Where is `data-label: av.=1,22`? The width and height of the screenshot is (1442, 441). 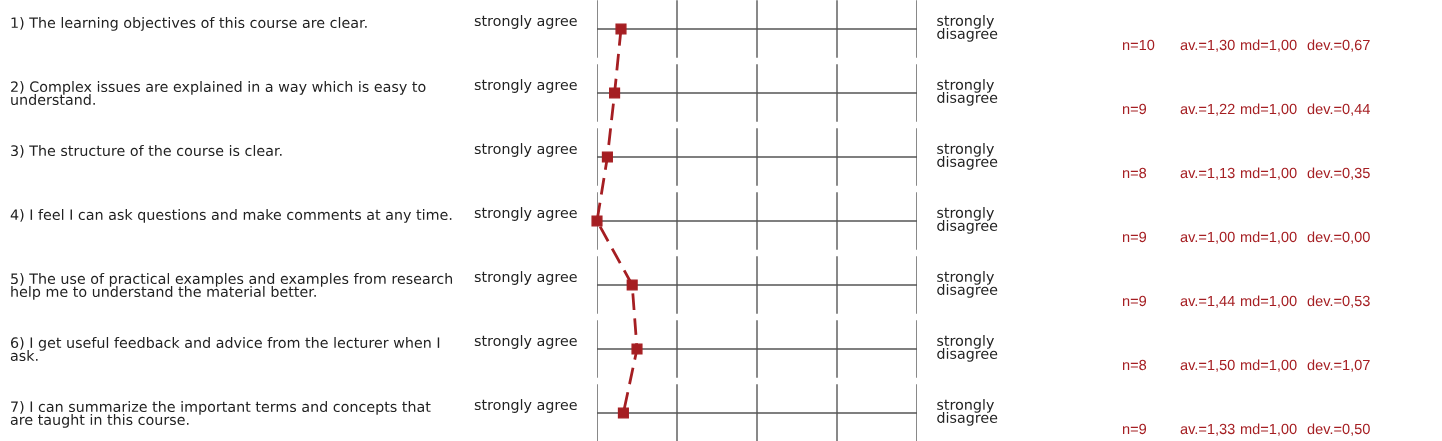
data-label: av.=1,22 is located at coordinates (1207, 109).